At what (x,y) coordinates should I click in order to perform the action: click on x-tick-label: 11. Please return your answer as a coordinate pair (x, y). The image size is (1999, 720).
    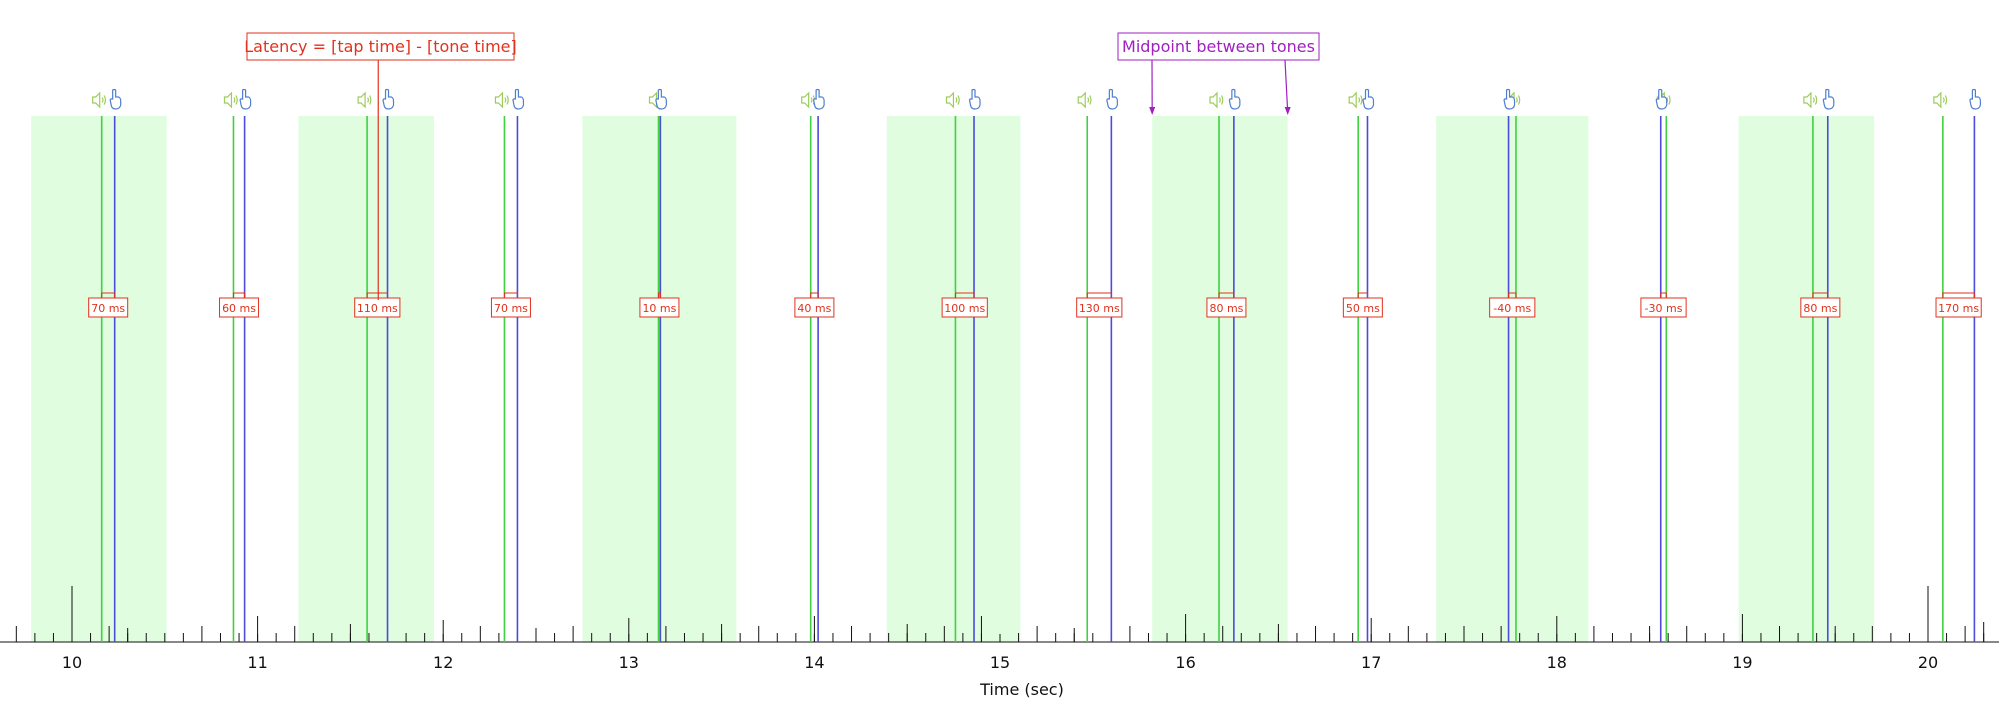
    Looking at the image, I should click on (257, 662).